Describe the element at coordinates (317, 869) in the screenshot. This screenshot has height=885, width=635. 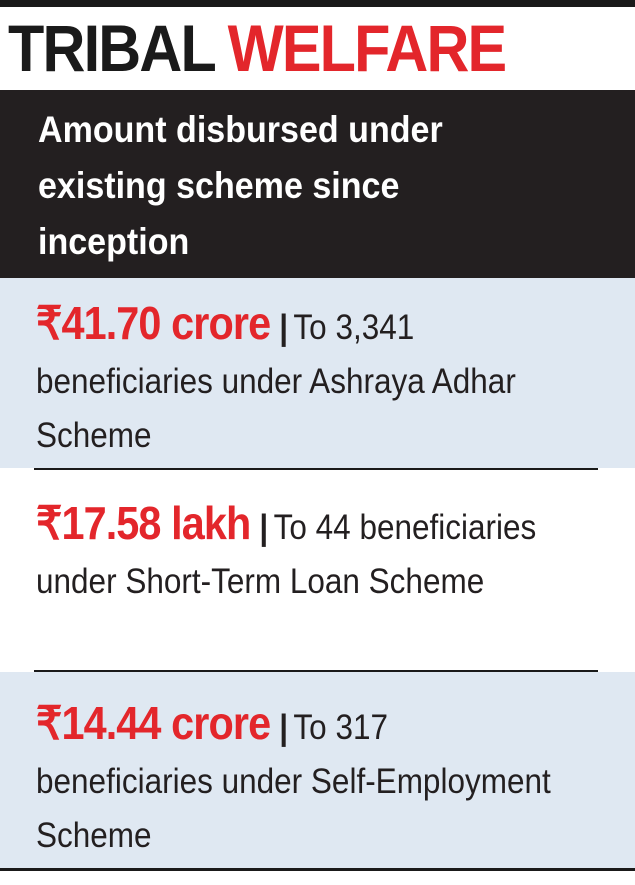
I see `bottom-rule` at that location.